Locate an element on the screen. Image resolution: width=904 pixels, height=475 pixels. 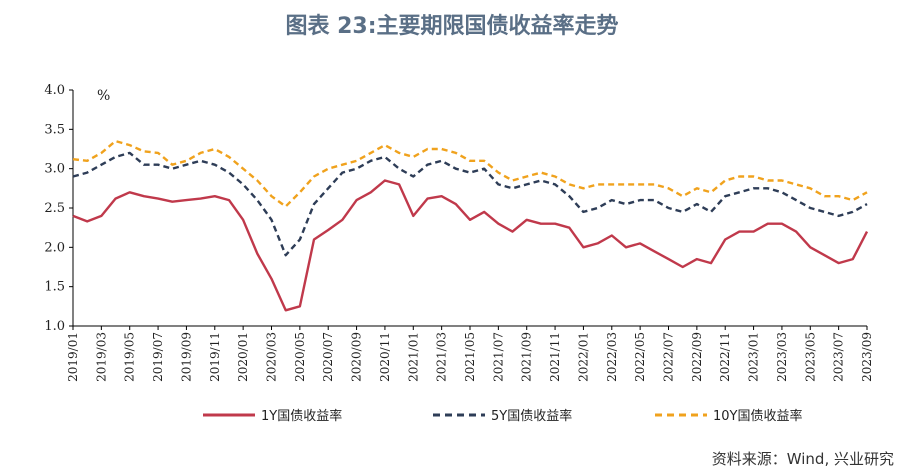
x-tick-label: 2022/01 is located at coordinates (583, 357).